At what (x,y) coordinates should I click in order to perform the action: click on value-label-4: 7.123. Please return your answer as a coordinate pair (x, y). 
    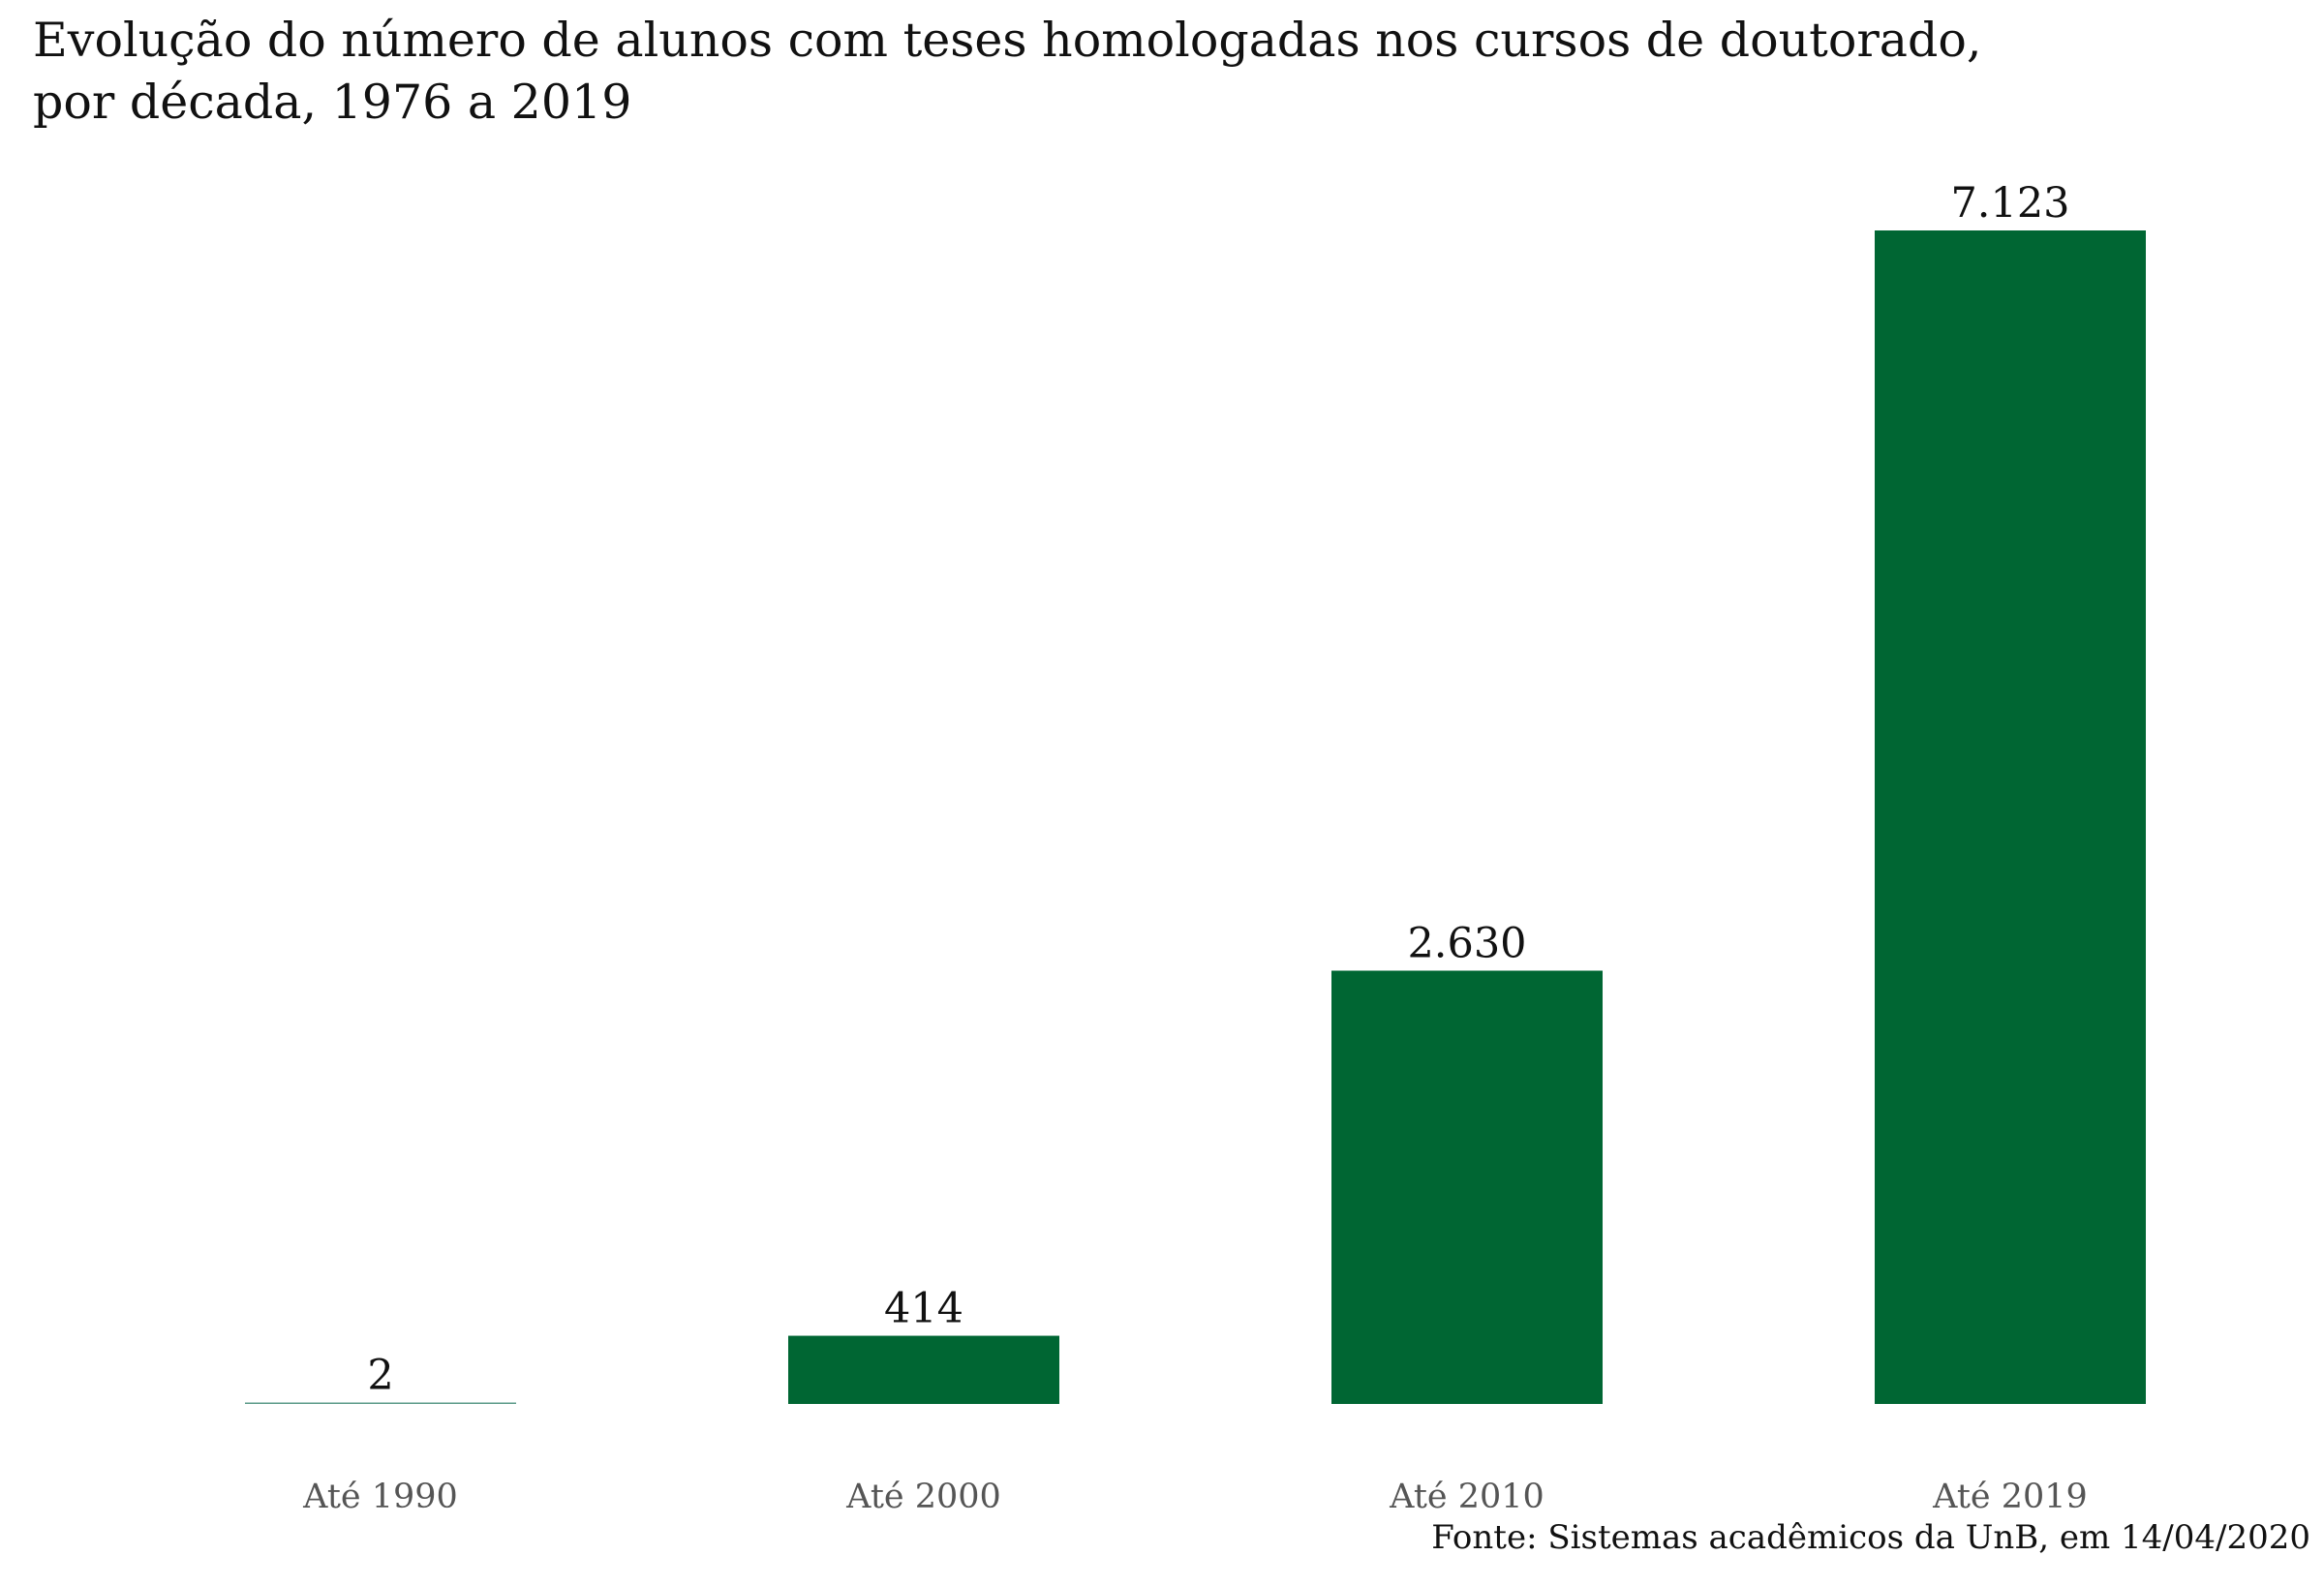
    Looking at the image, I should click on (2010, 203).